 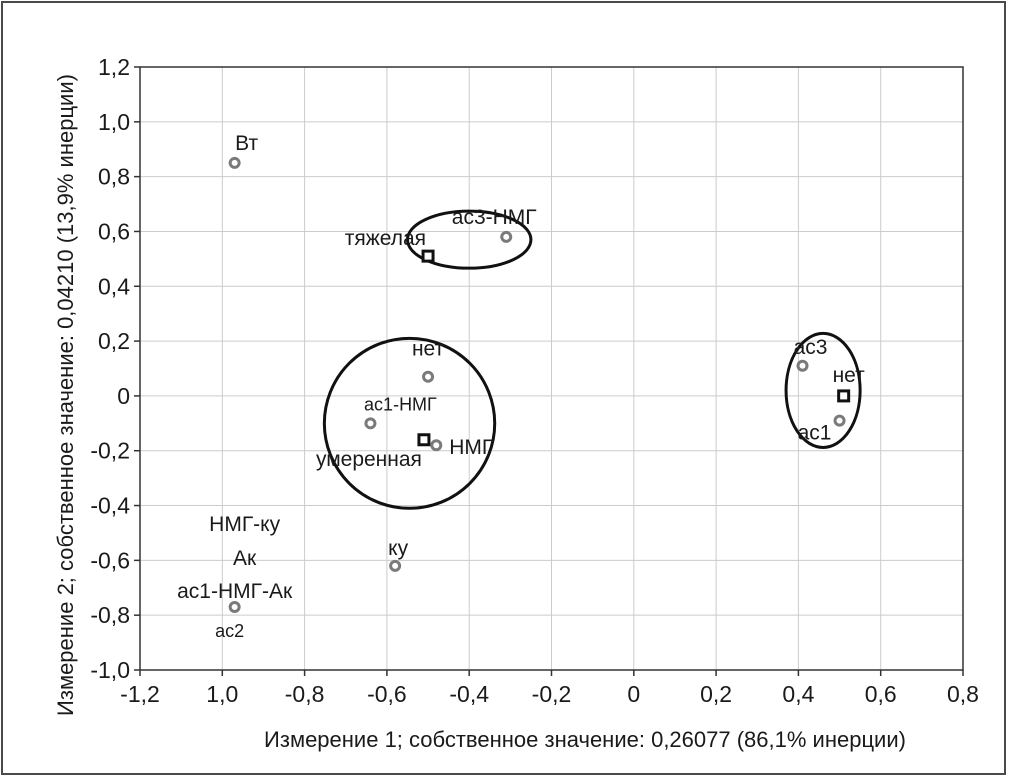 I want to click on point-label: ку, so click(x=398, y=548).